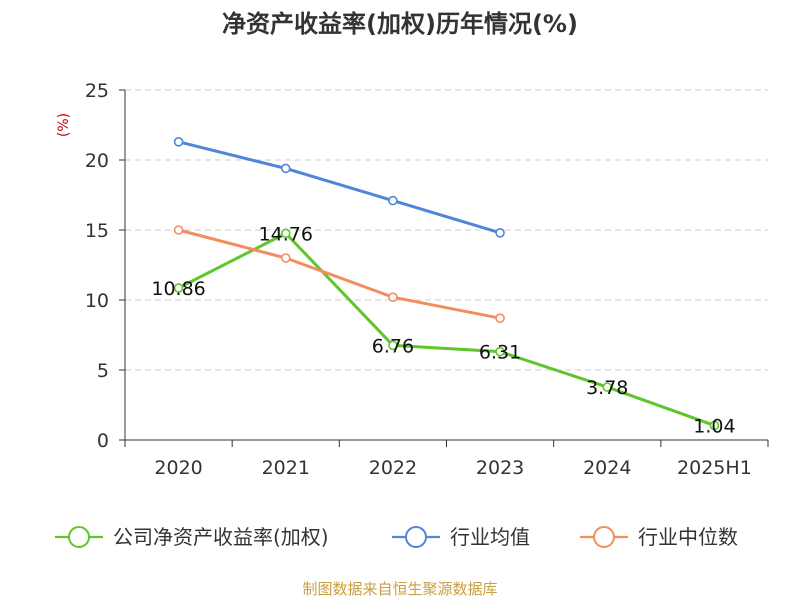 Image resolution: width=800 pixels, height=600 pixels. What do you see at coordinates (103, 371) in the screenshot?
I see `y-tick-label: 5` at bounding box center [103, 371].